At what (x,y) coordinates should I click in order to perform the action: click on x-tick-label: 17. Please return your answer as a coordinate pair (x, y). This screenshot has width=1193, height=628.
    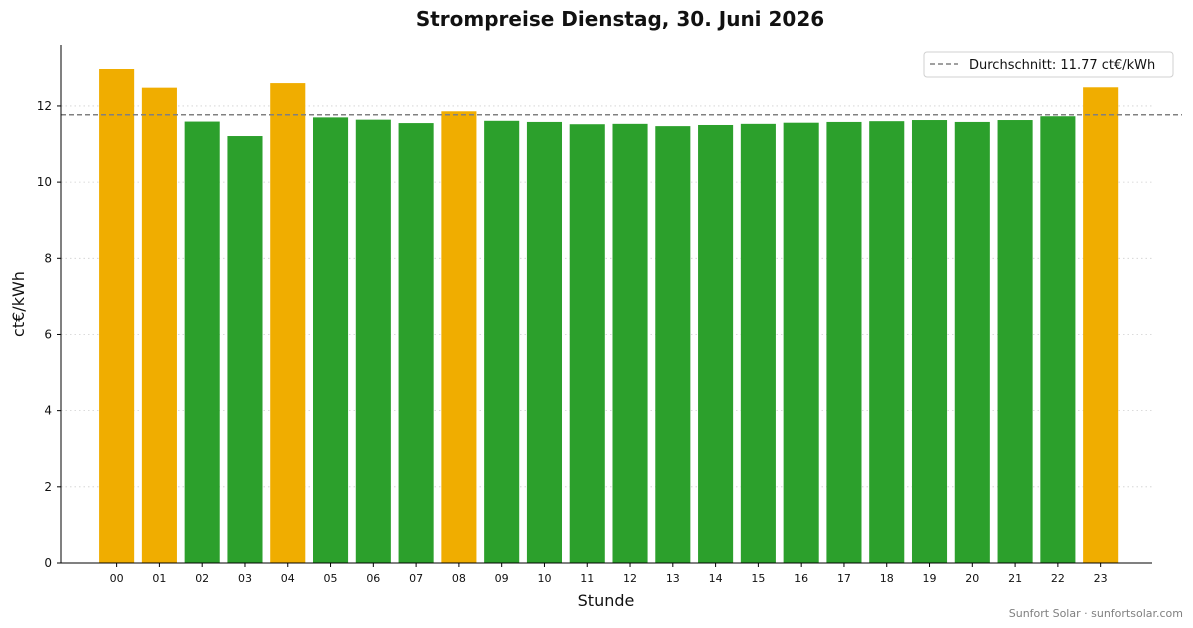
    Looking at the image, I should click on (844, 578).